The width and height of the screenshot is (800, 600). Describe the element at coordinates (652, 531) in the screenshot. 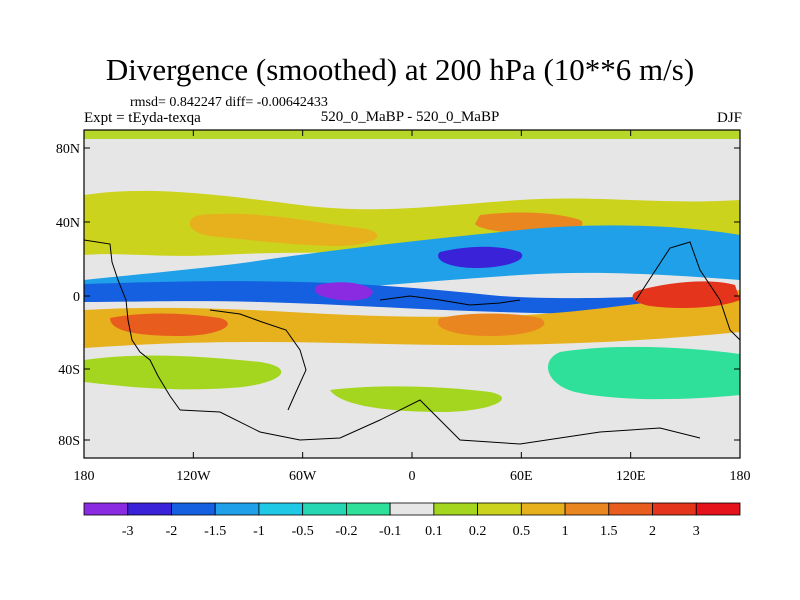

I see `colorbar-label: 2` at that location.